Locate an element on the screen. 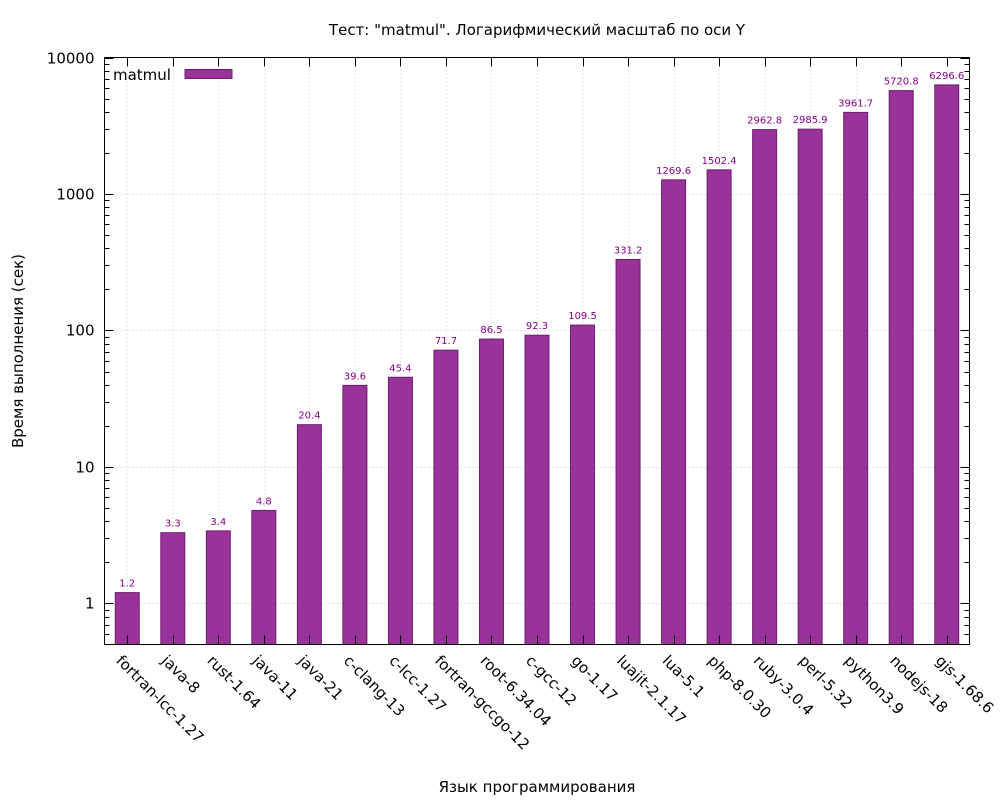 The image size is (1000, 800). data-label: 1.2 is located at coordinates (127, 584).